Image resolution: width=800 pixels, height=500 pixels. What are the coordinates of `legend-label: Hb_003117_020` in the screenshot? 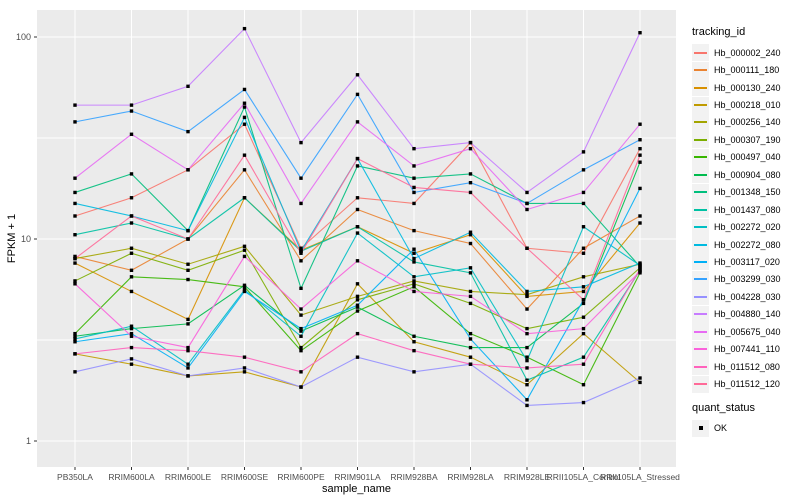 It's located at (747, 261).